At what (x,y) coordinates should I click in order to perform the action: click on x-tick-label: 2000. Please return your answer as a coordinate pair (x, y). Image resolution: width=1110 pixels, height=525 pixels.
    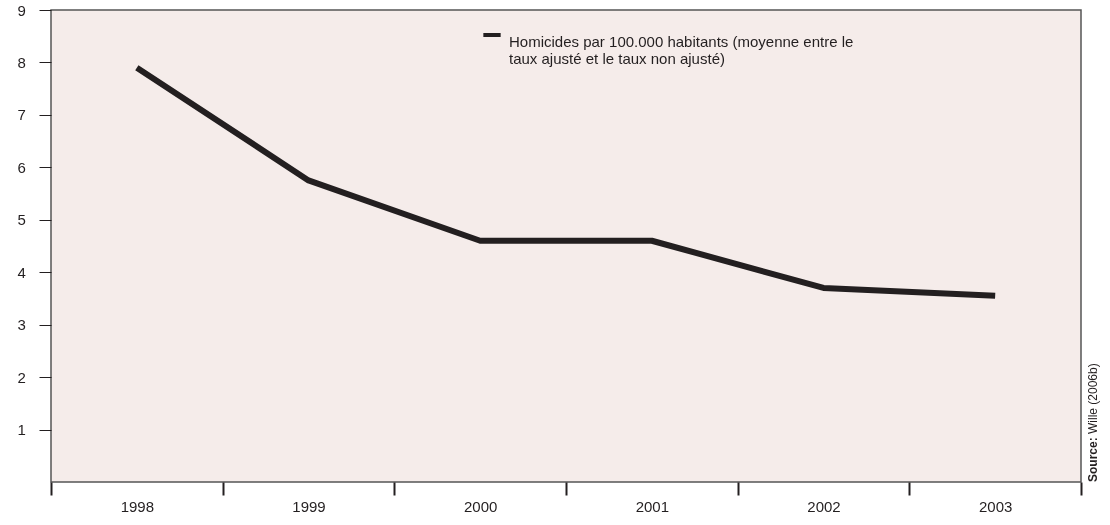
    Looking at the image, I should click on (480, 506).